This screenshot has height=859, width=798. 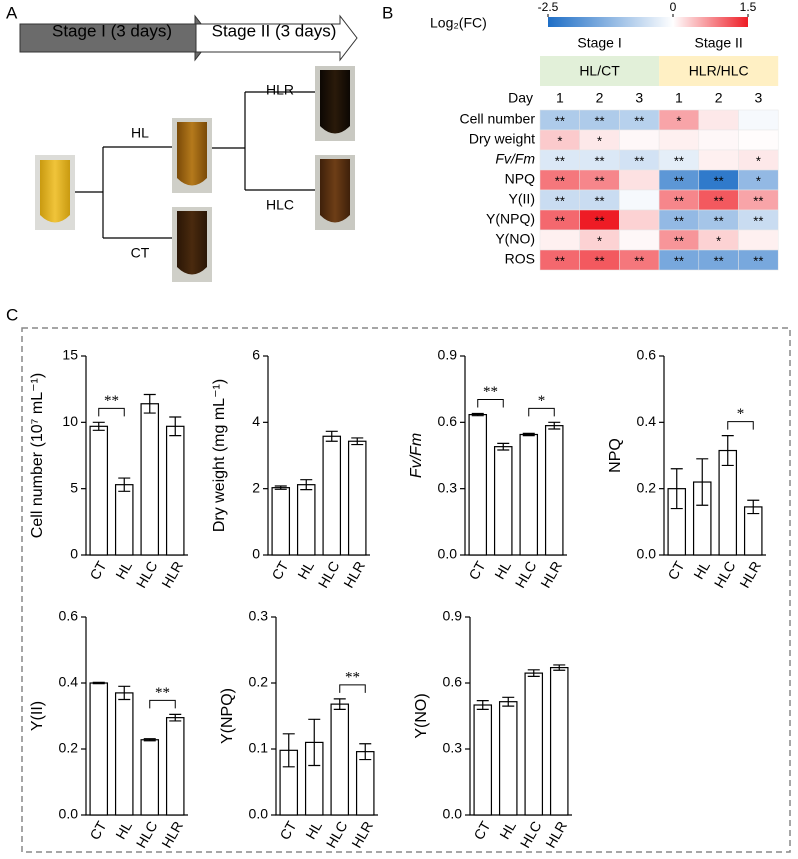 I want to click on y-tick-label: 2, so click(x=256, y=487).